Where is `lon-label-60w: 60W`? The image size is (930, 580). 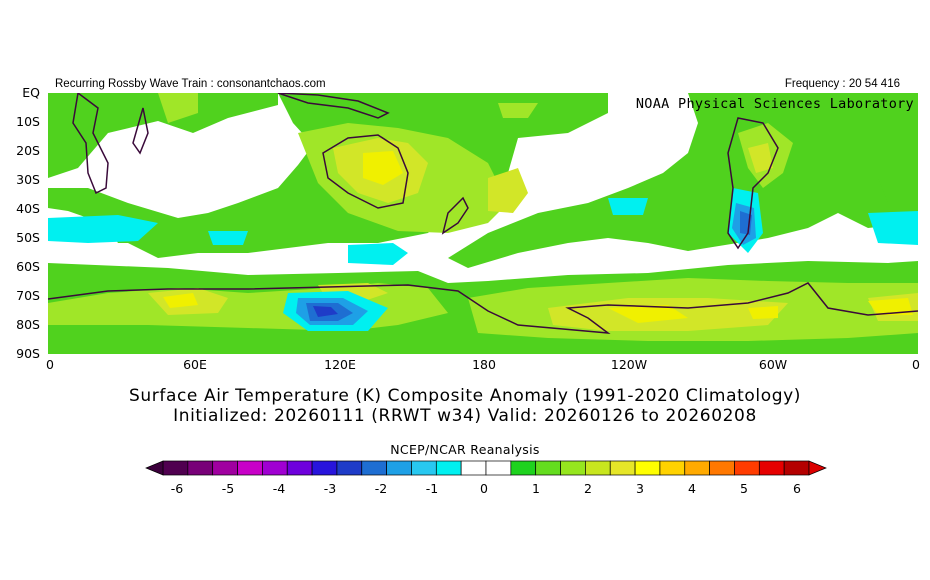 lon-label-60w: 60W is located at coordinates (773, 364).